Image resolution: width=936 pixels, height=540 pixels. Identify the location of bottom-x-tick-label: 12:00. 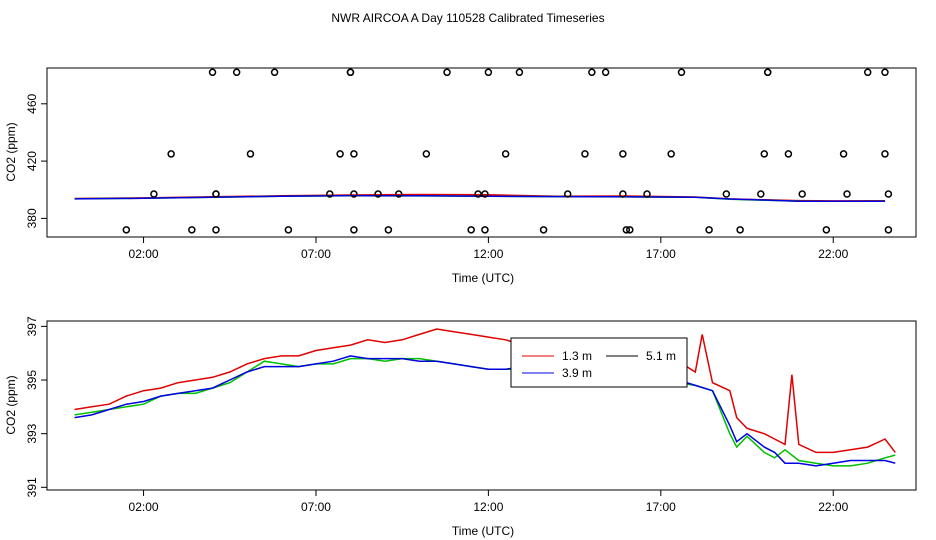
(488, 507).